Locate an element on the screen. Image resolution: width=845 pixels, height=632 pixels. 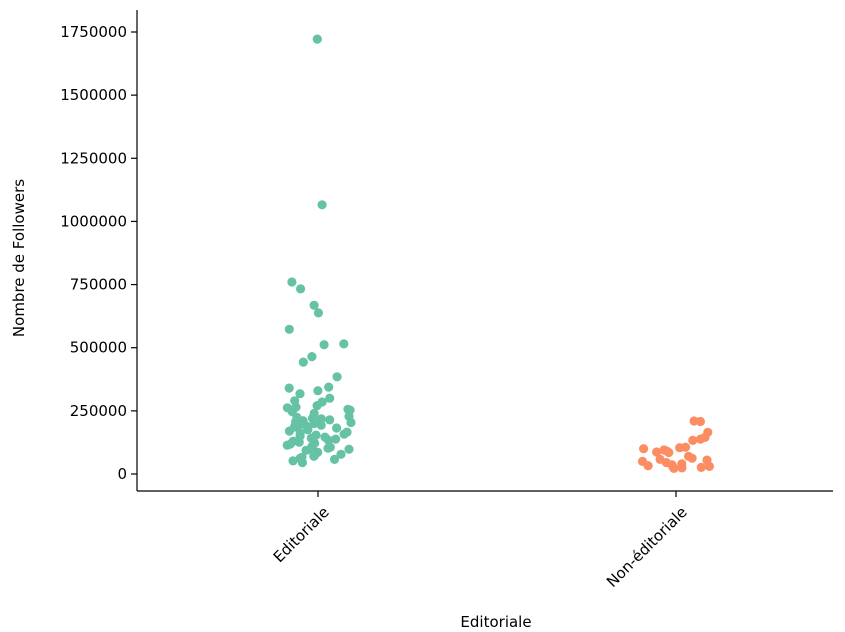
x-tick-label: Non-éditoriale is located at coordinates (647, 547).